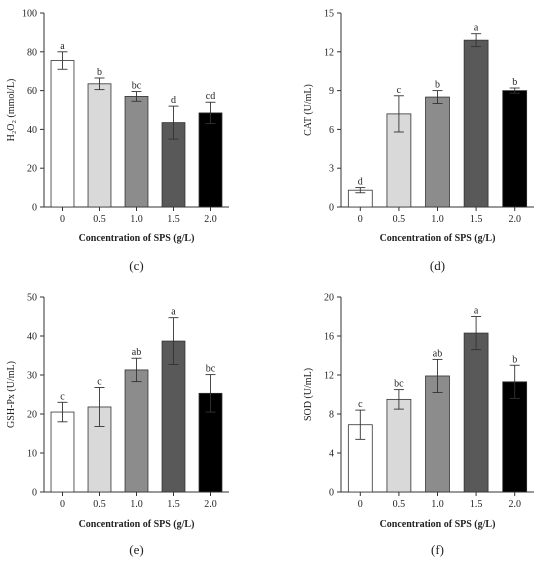 The width and height of the screenshot is (550, 567). Describe the element at coordinates (32, 298) in the screenshot. I see `y-tick-label: 50` at that location.